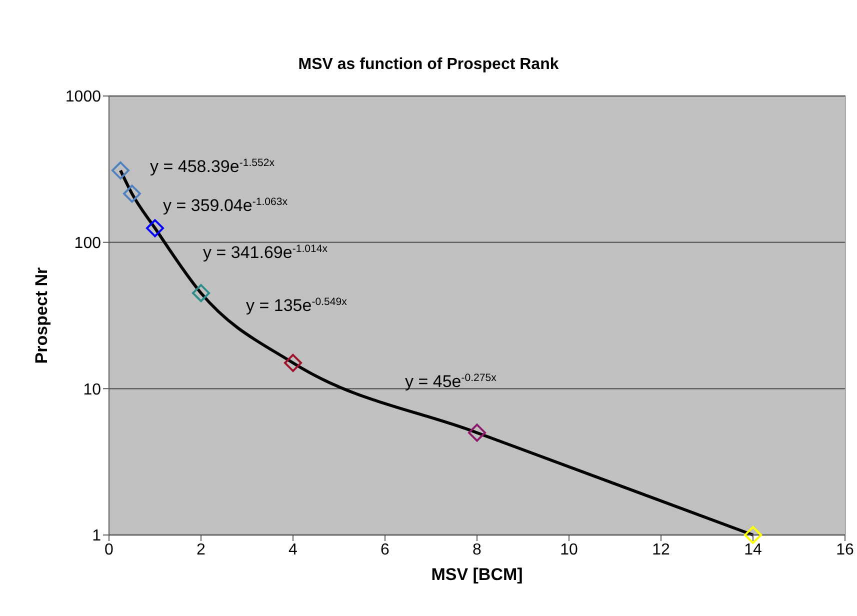 The width and height of the screenshot is (857, 616). I want to click on y-tick-label: 1000, so click(83, 97).